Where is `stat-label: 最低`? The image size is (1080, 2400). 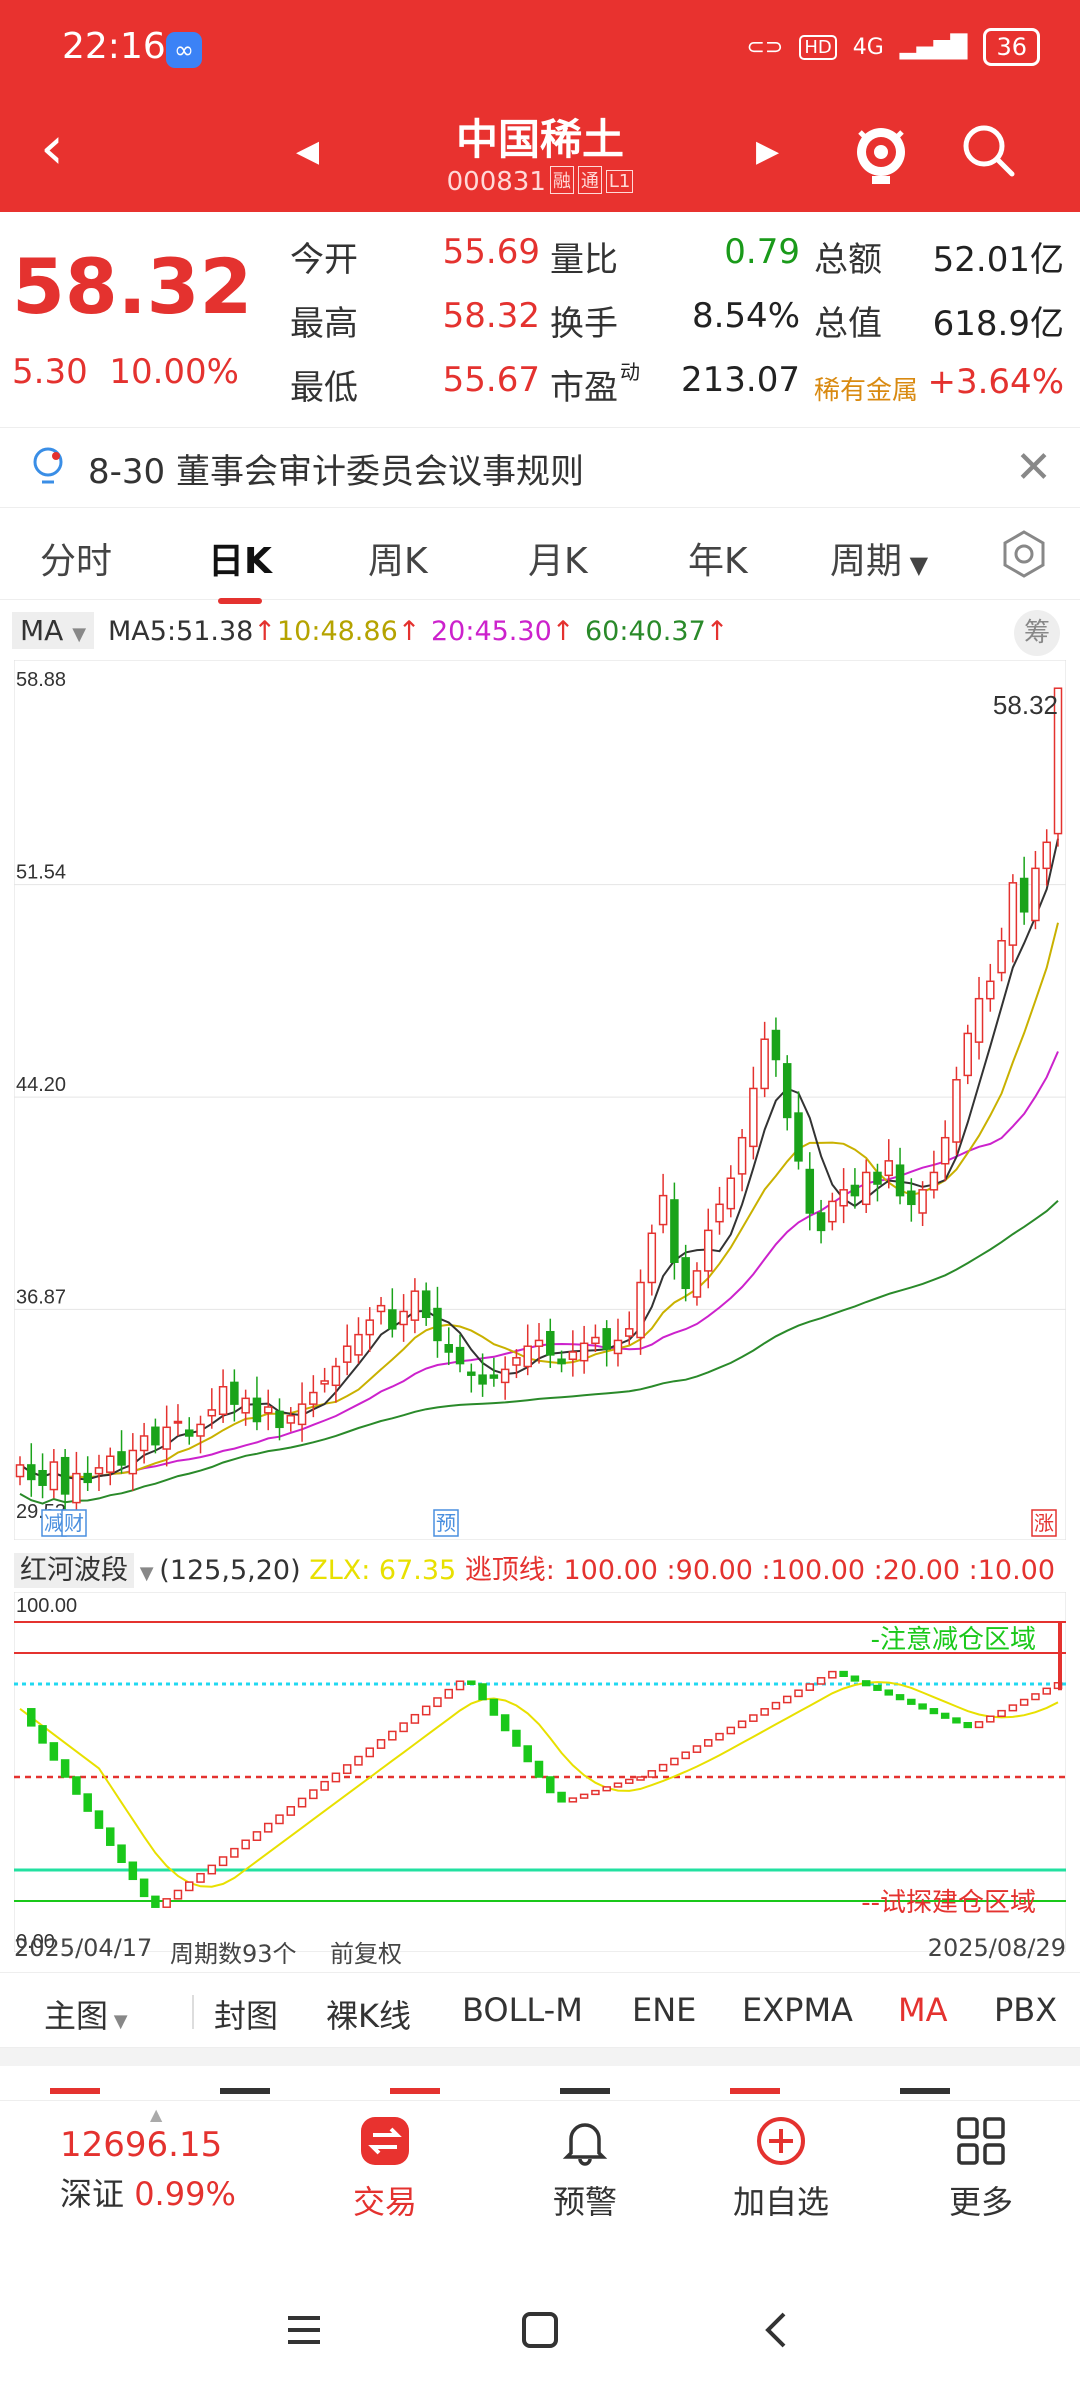 stat-label: 最低 is located at coordinates (324, 388).